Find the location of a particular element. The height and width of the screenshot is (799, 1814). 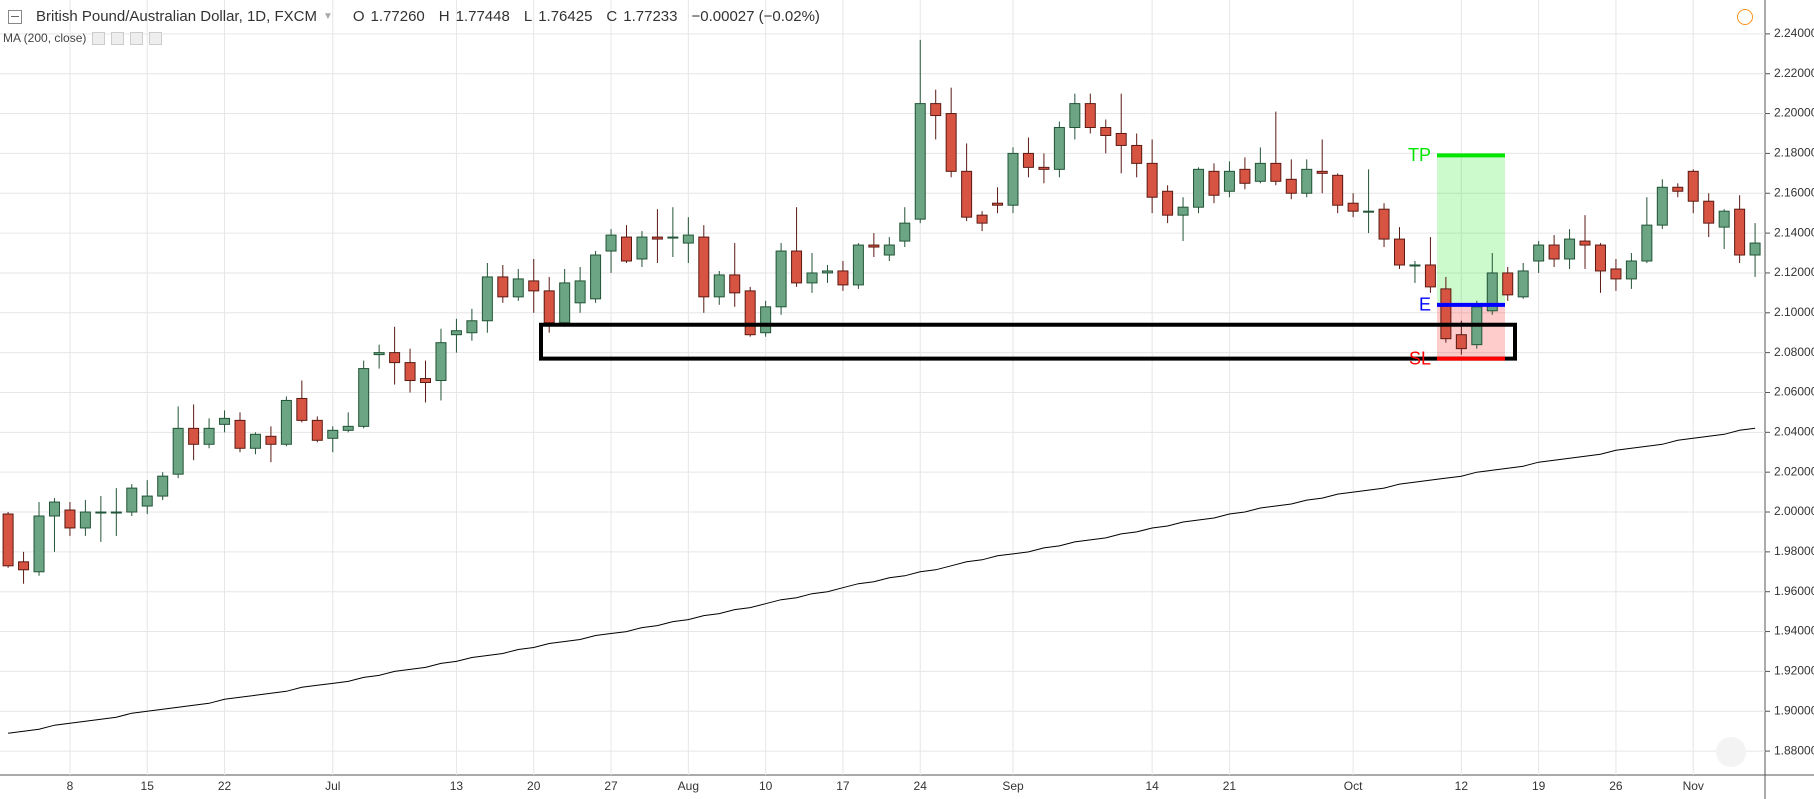

indicator-visibility is located at coordinates (99, 38).